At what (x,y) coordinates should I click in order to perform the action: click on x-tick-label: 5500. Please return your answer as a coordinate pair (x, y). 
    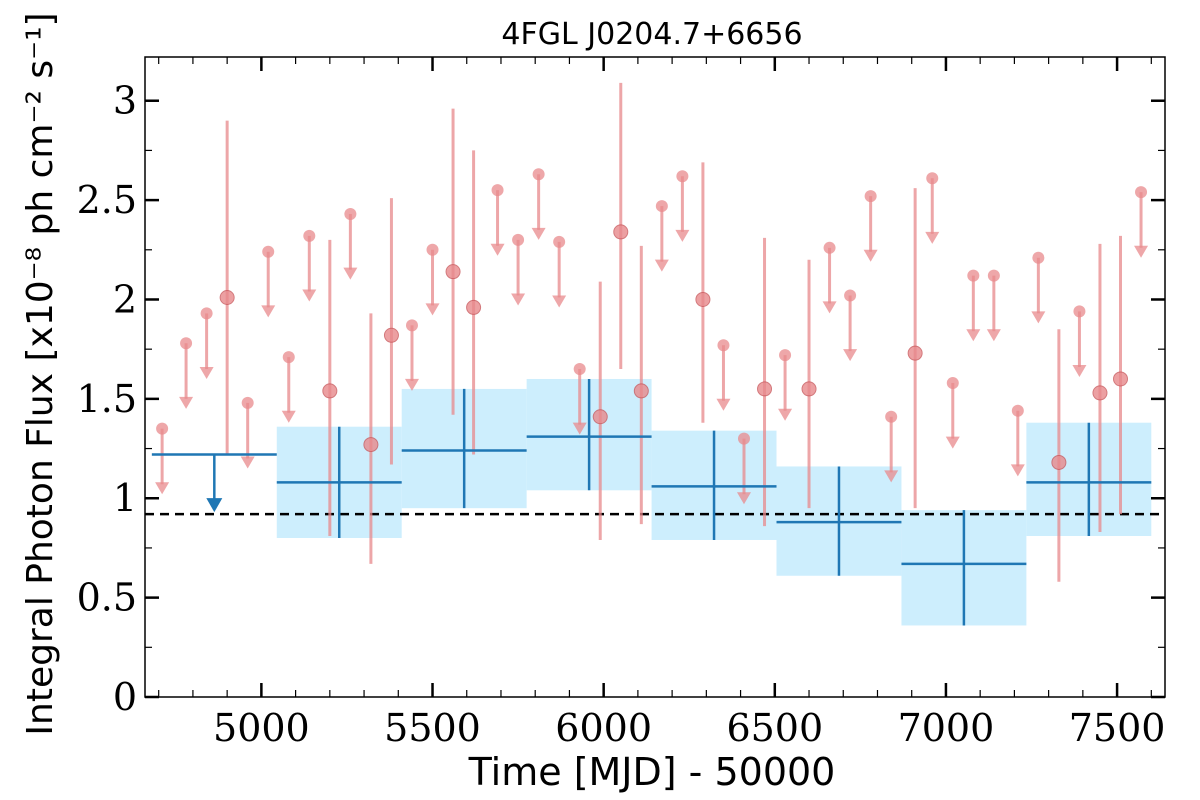
    Looking at the image, I should click on (432, 728).